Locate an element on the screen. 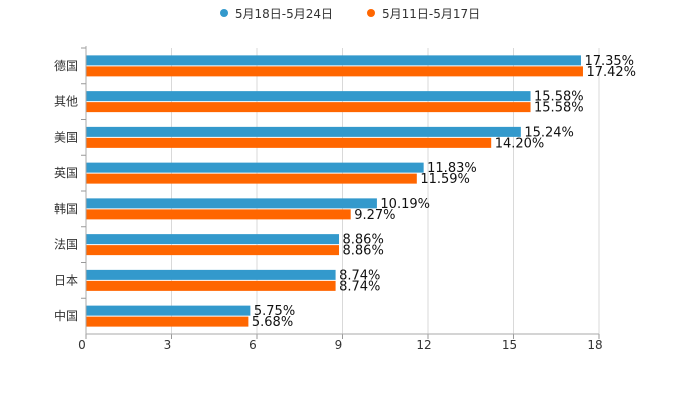  category-label-7: 中国 is located at coordinates (66, 315).